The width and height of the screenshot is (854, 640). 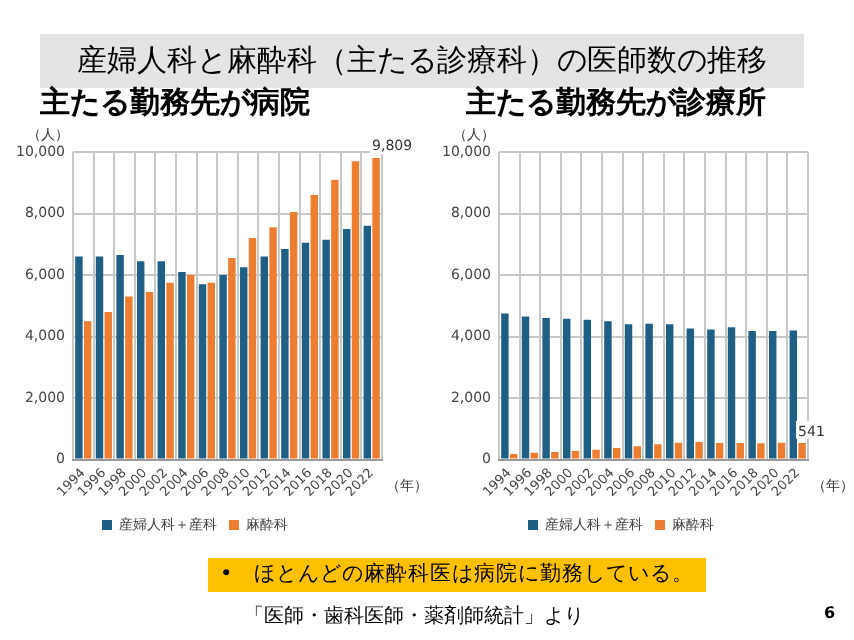 What do you see at coordinates (616, 104) in the screenshot?
I see `chart-subtitle: 主たる勤務先が診療所` at bounding box center [616, 104].